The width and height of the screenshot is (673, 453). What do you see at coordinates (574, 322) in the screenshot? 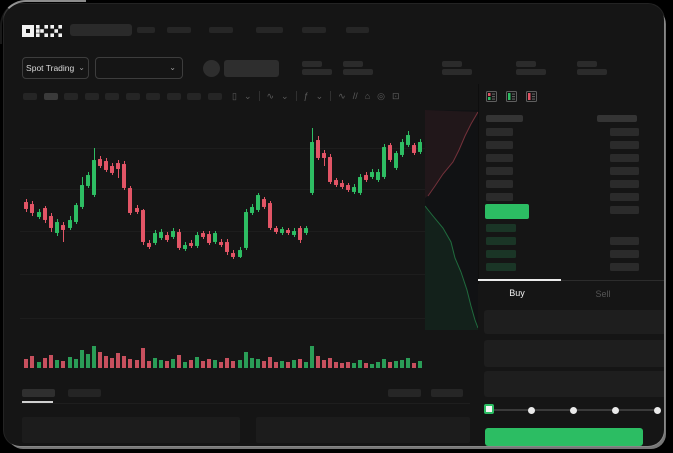
I see `price-input-placeholder` at bounding box center [574, 322].